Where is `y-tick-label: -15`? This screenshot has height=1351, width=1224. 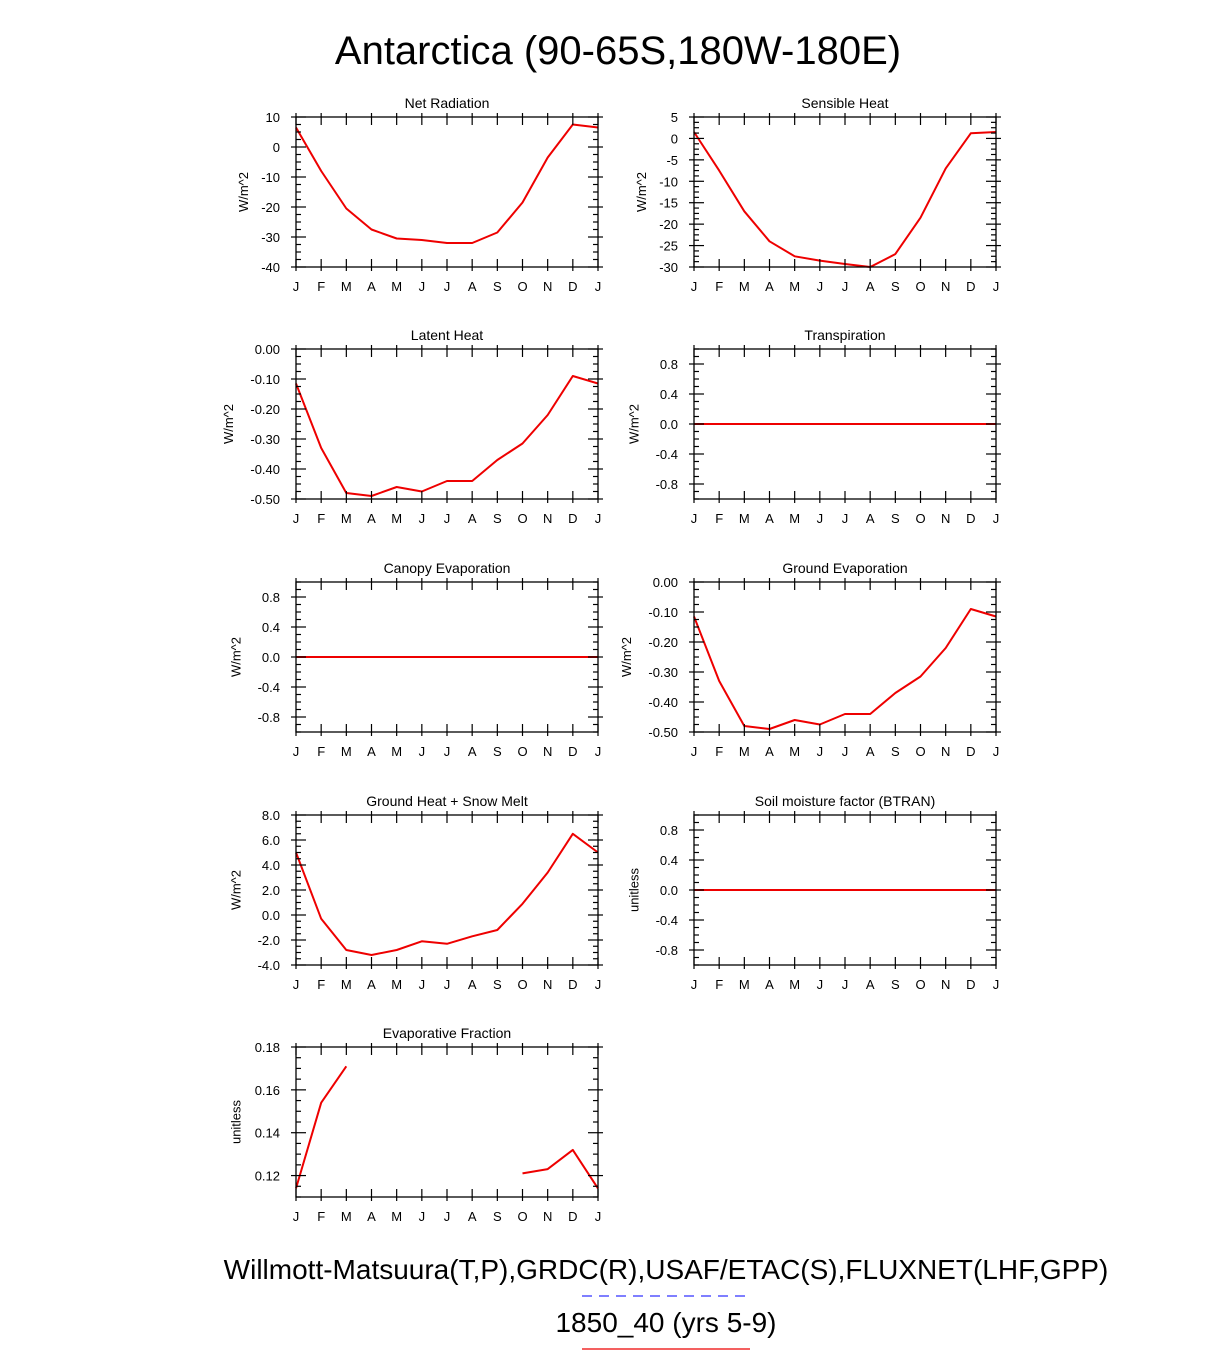 y-tick-label: -15 is located at coordinates (668, 203).